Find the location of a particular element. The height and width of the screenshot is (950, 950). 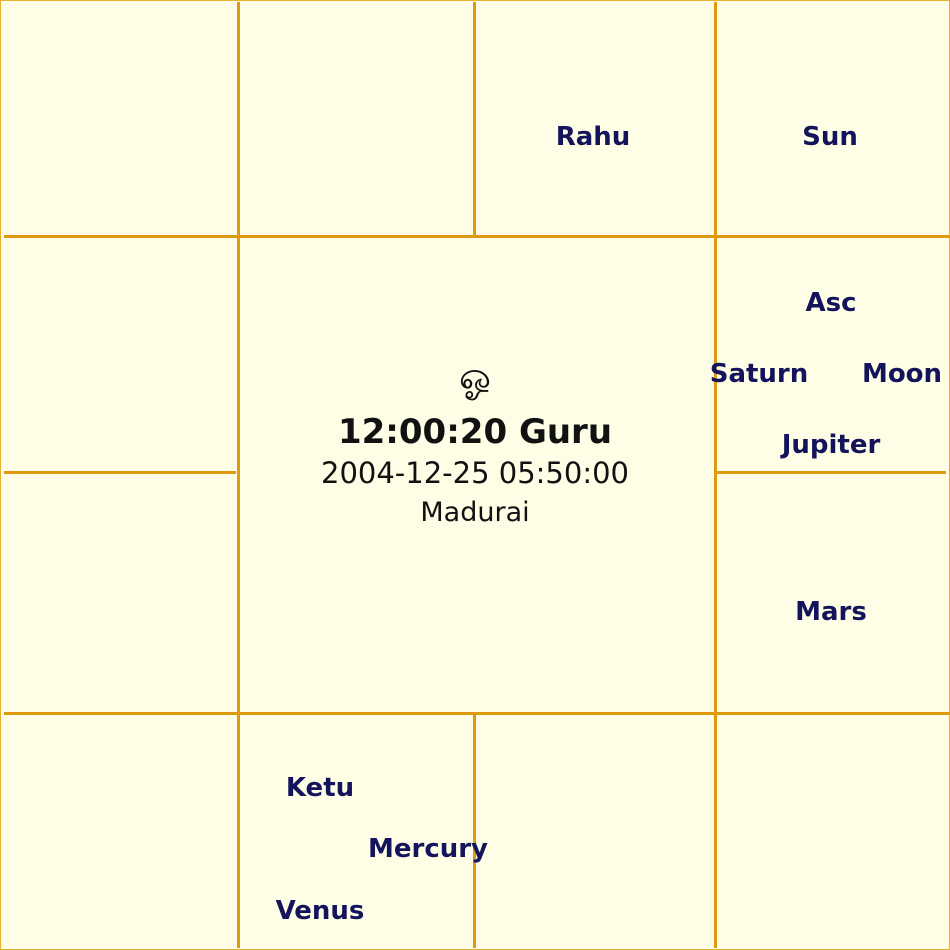

planet-mars: Mars is located at coordinates (831, 612).